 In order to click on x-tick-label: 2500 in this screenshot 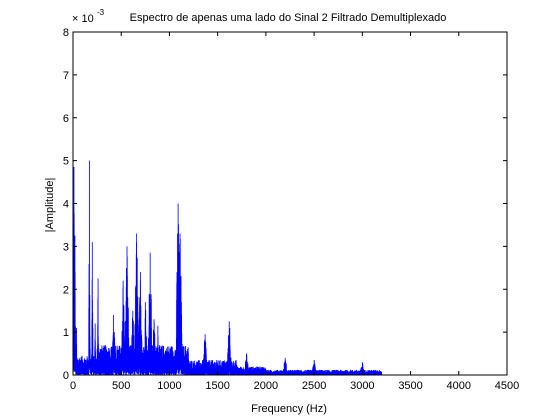, I will do `click(314, 386)`.